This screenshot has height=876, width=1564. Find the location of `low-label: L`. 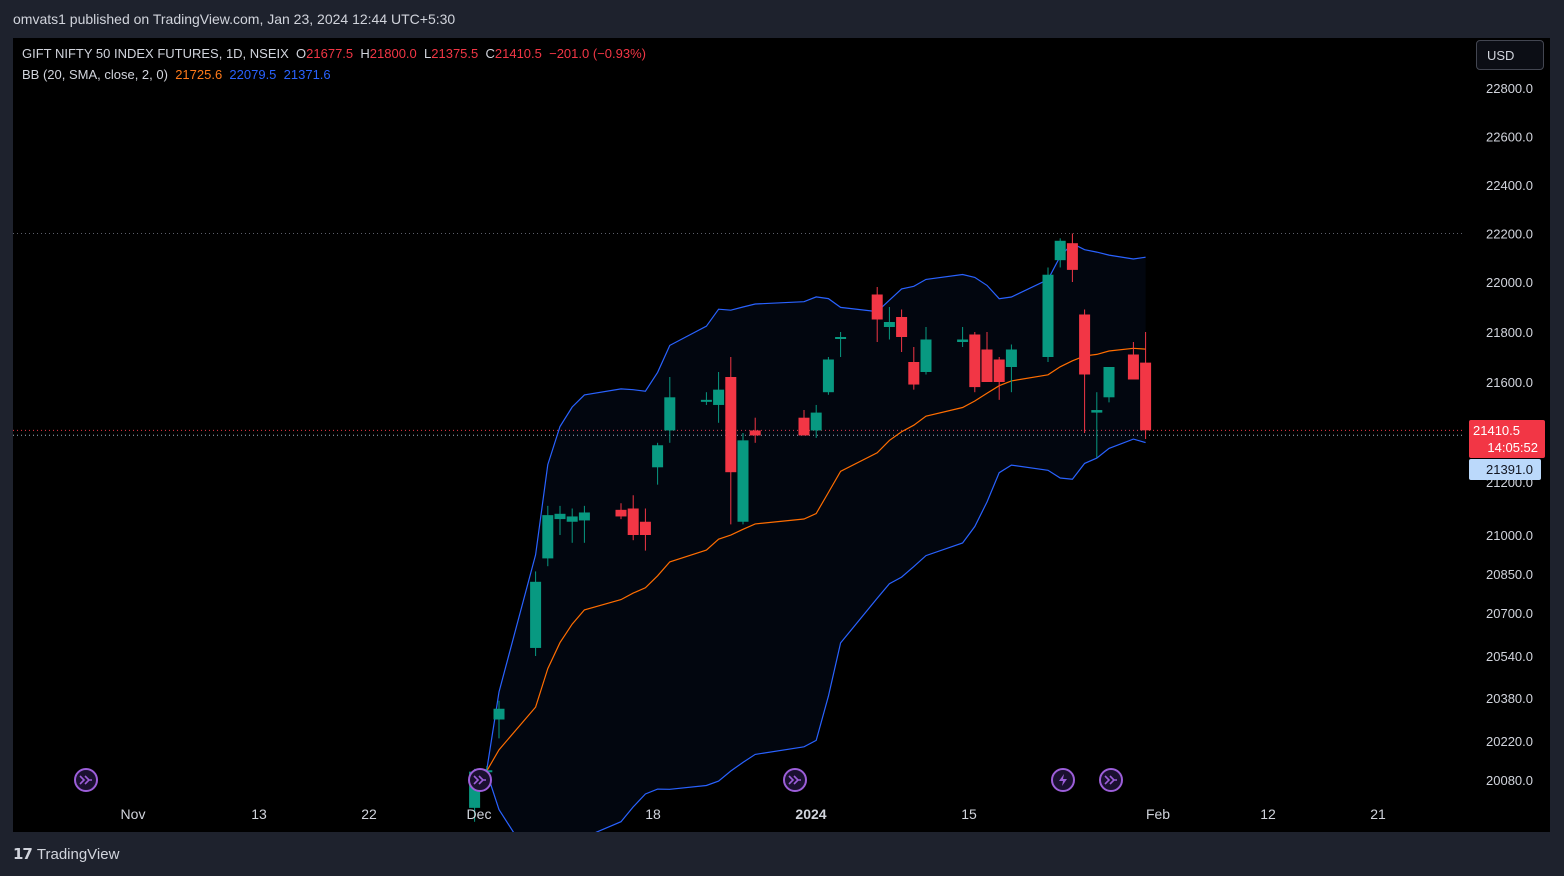

low-label: L is located at coordinates (428, 53).